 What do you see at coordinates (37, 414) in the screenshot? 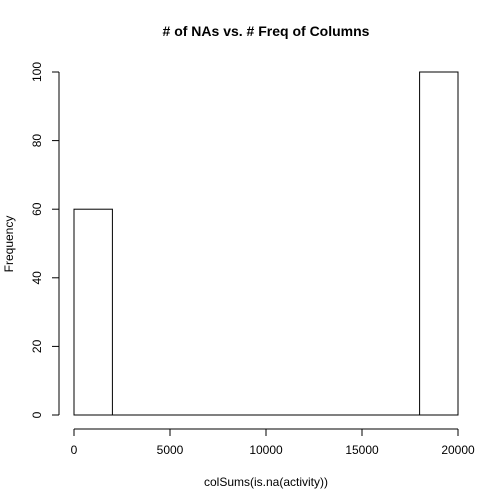
I see `y-tick-label-0: 0` at bounding box center [37, 414].